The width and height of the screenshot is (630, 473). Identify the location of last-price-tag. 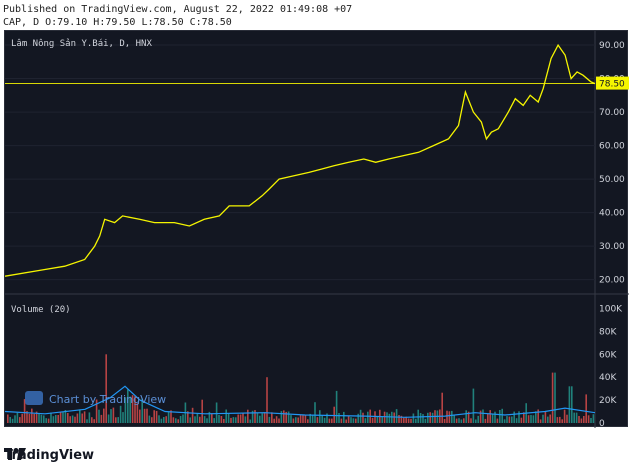
(612, 83).